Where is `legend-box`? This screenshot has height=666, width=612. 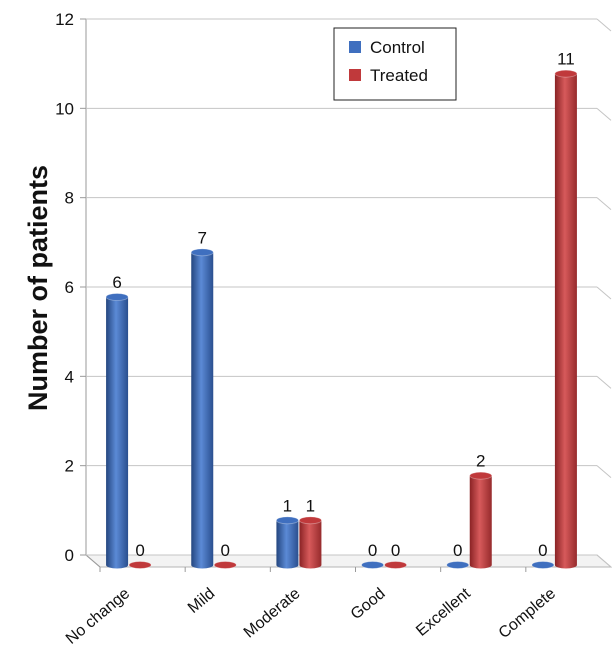 legend-box is located at coordinates (395, 64).